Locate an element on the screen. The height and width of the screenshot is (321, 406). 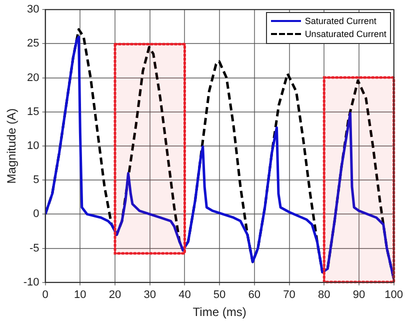
x-tick-label: 70 is located at coordinates (289, 295).